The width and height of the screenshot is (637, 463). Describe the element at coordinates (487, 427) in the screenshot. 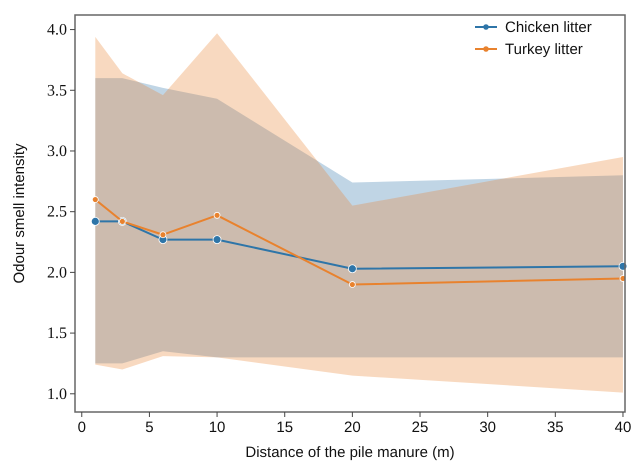

I see `x-tick-label: 30` at that location.